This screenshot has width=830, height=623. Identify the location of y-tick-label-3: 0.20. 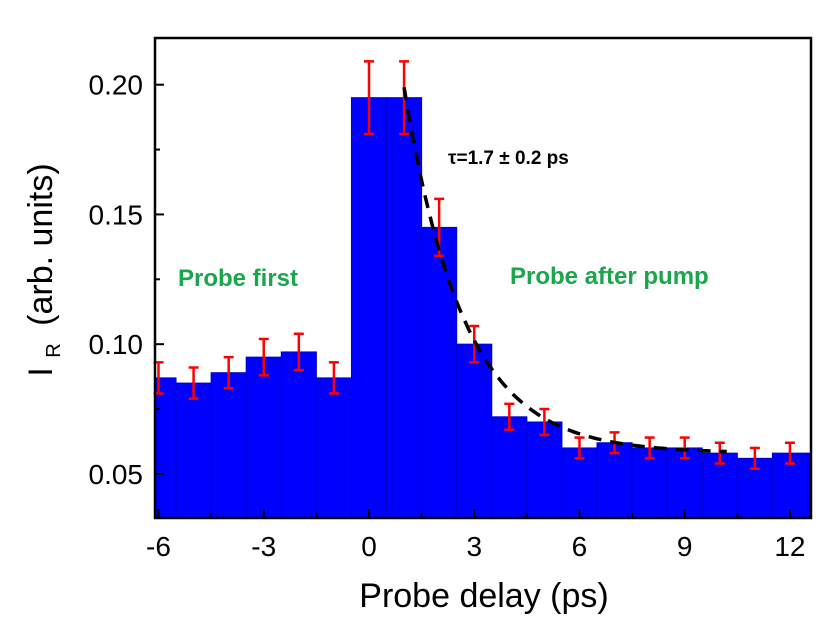
(116, 85).